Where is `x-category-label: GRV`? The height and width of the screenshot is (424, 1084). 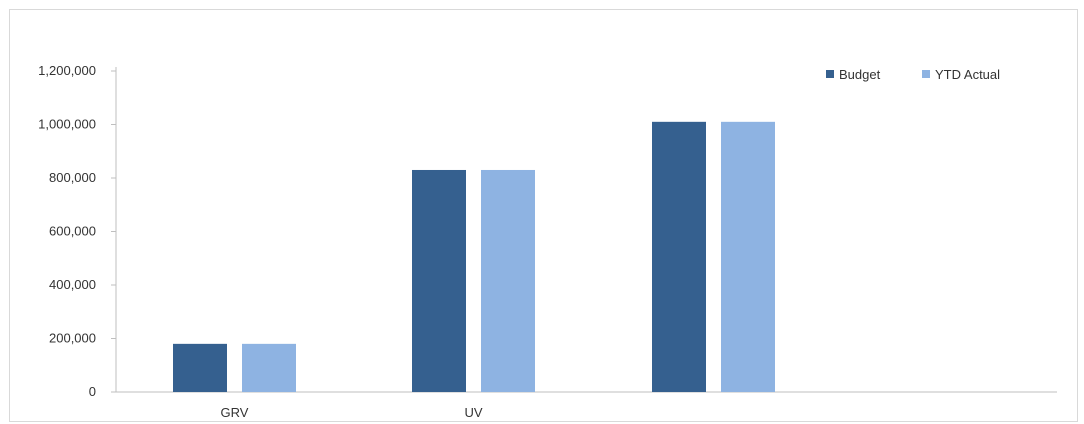 x-category-label: GRV is located at coordinates (235, 412).